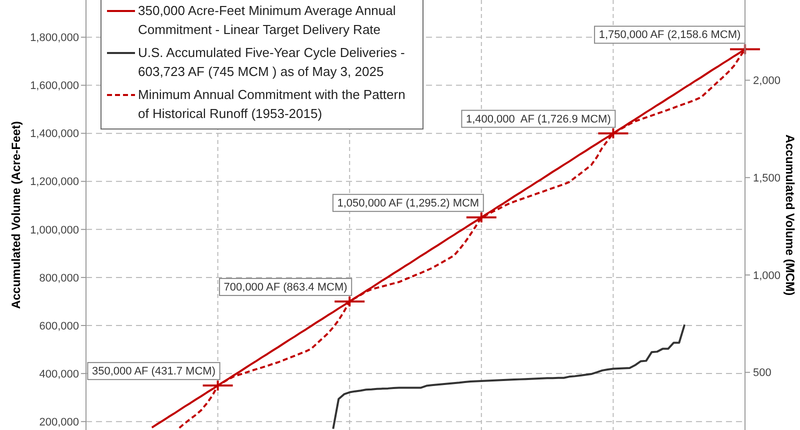 Image resolution: width=800 pixels, height=430 pixels. What do you see at coordinates (16, 215) in the screenshot?
I see `y-axis-title: Accumulated Volume (Acre-Feet)` at bounding box center [16, 215].